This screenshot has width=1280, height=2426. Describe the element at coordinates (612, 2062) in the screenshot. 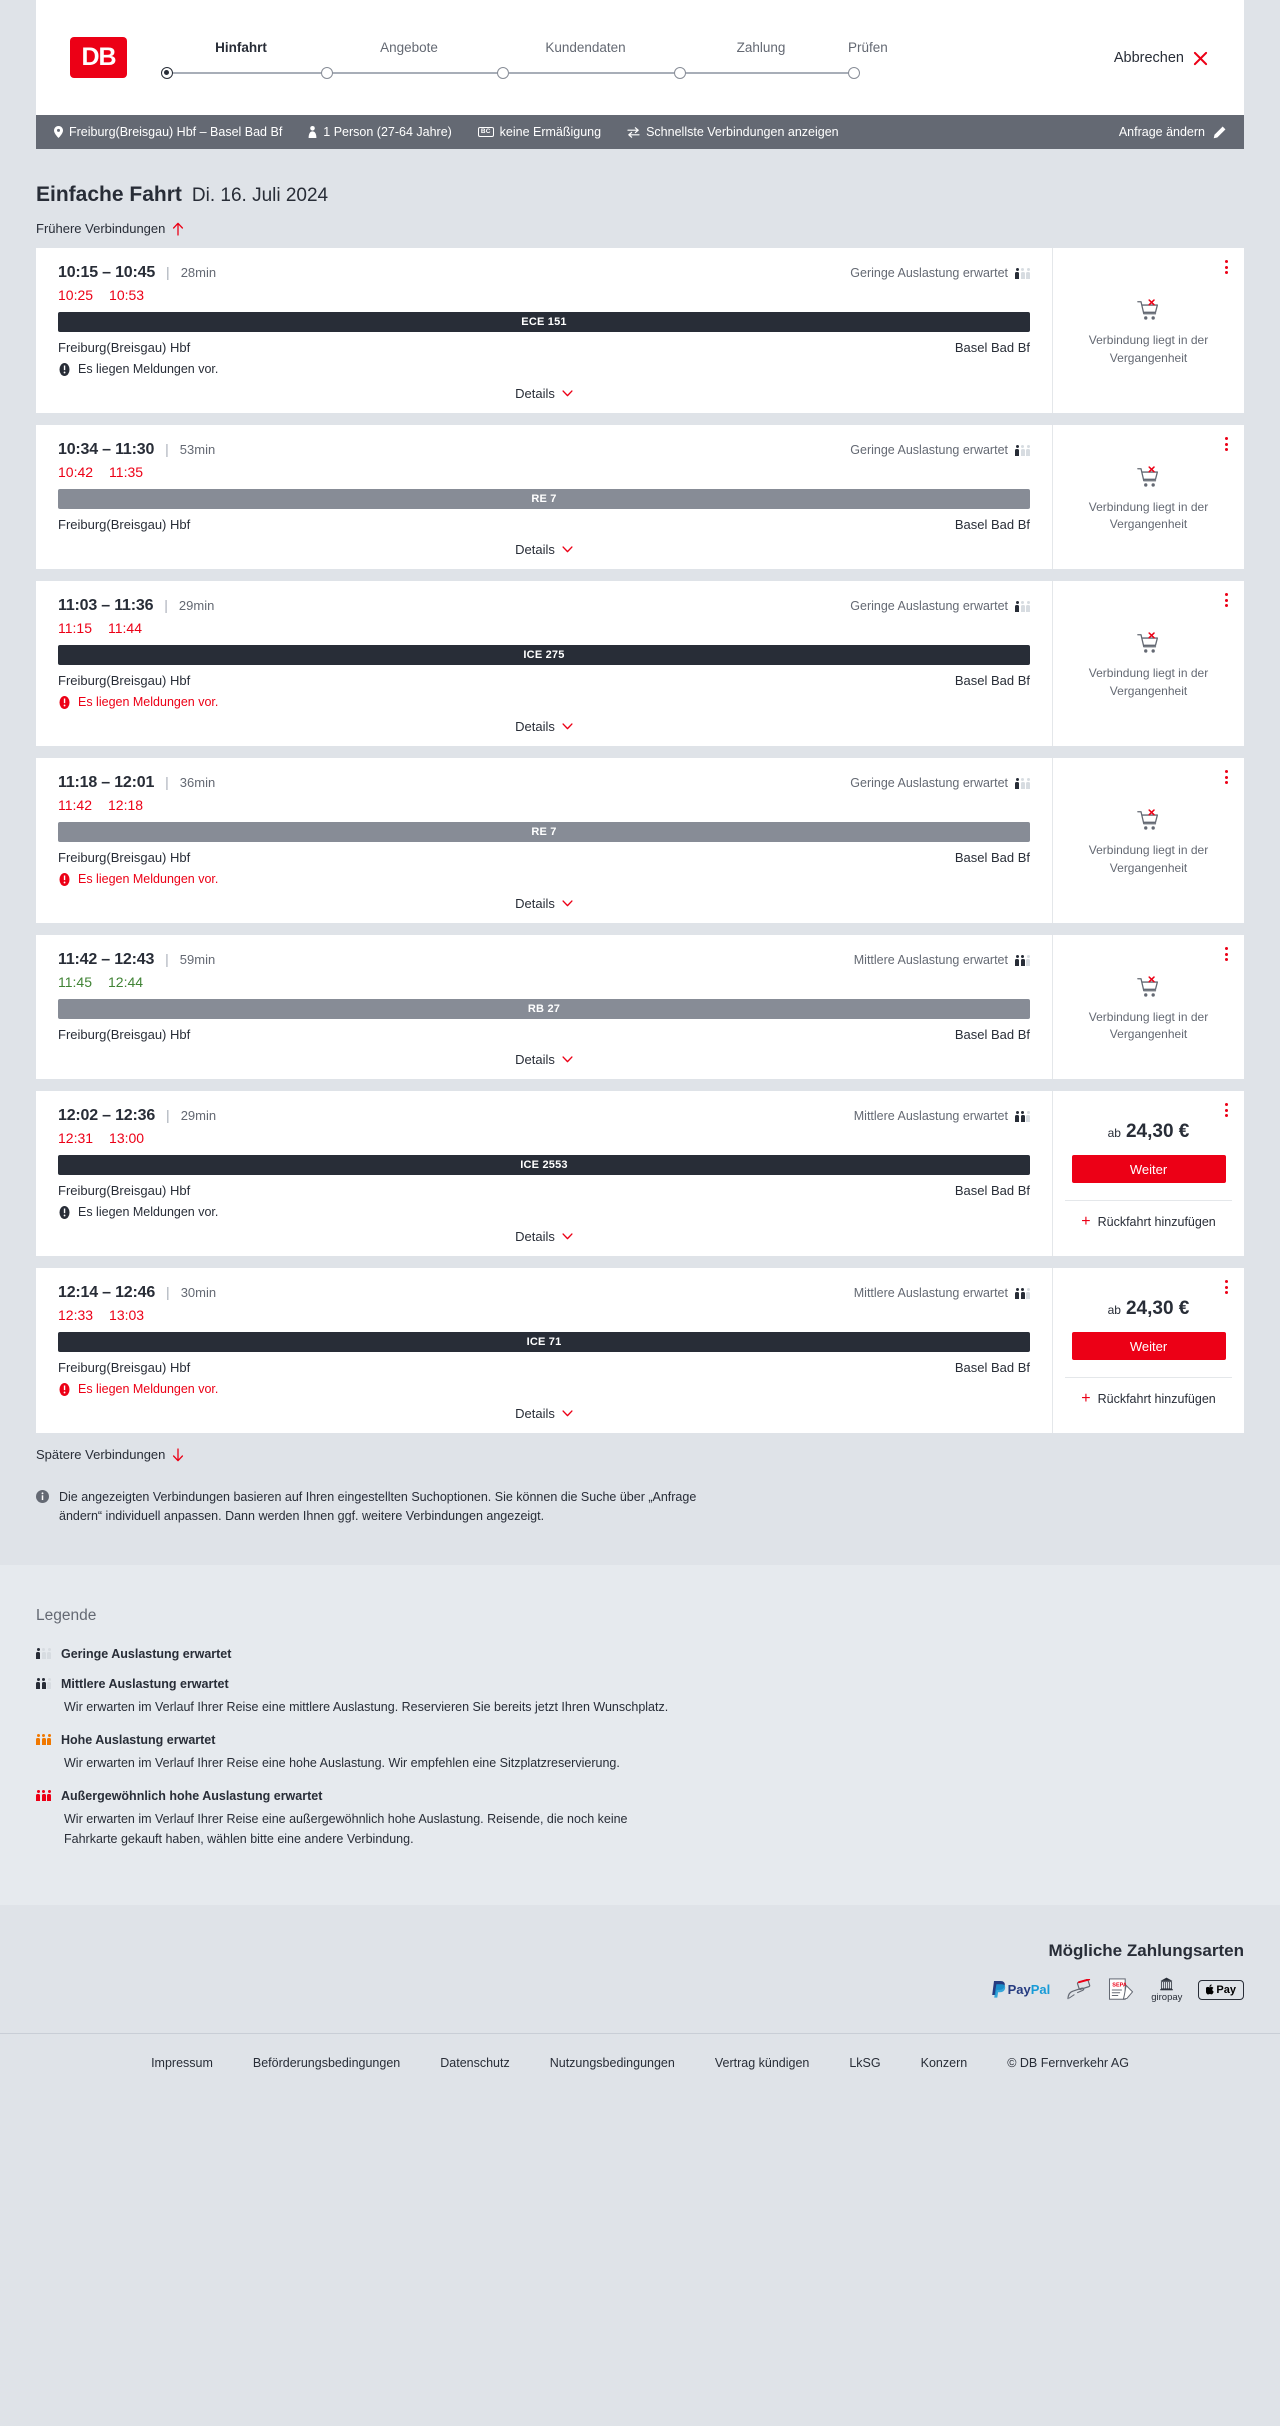

I see `footer-link: Nutzungsbedingungen` at that location.